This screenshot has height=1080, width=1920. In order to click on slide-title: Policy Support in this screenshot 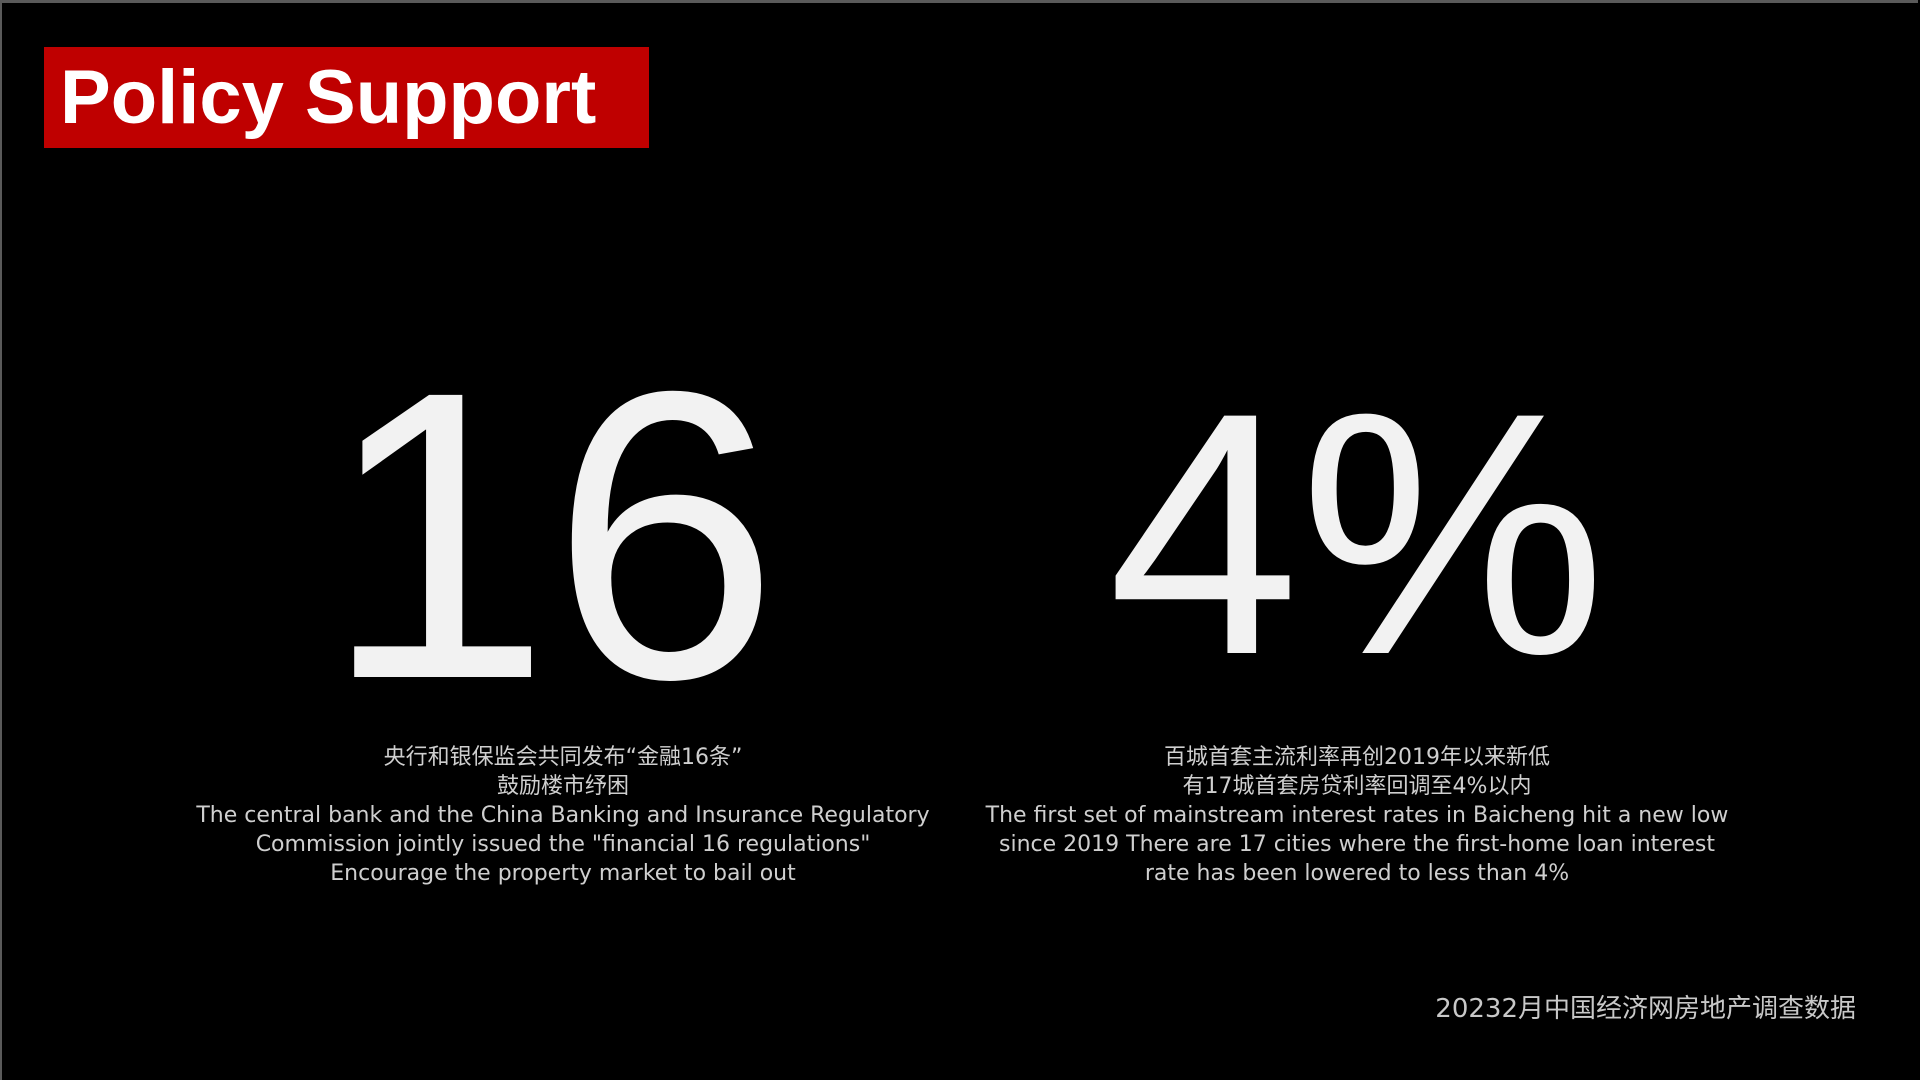, I will do `click(328, 97)`.